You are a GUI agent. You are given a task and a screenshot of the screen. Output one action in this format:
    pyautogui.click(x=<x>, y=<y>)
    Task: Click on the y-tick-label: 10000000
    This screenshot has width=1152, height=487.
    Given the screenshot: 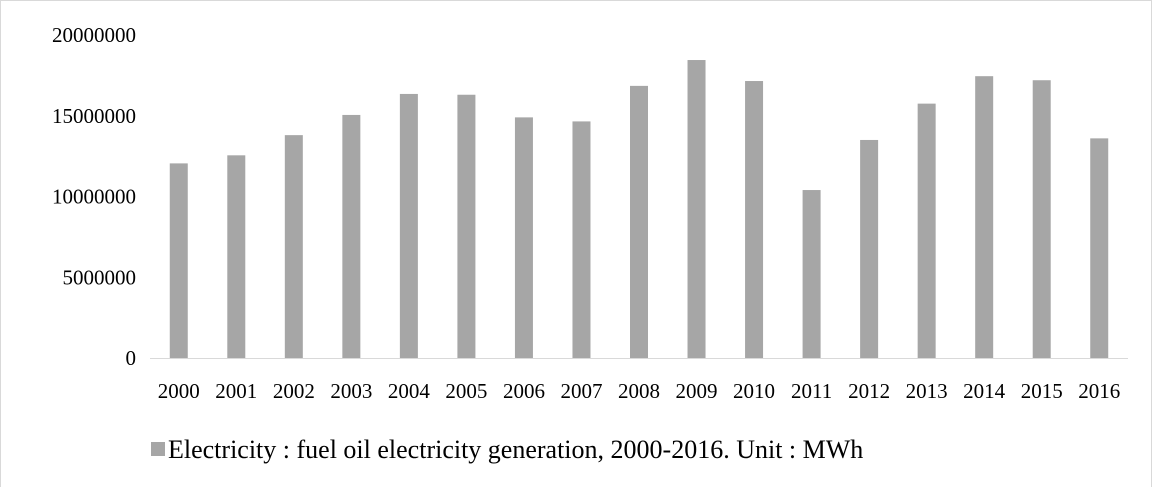 What is the action you would take?
    pyautogui.click(x=94, y=197)
    